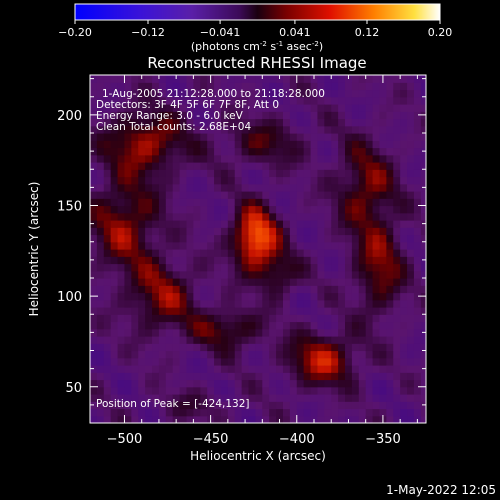 This screenshot has height=500, width=500. What do you see at coordinates (34, 249) in the screenshot?
I see `y-axis-label: Heliocentric Y (arcsec)` at bounding box center [34, 249].